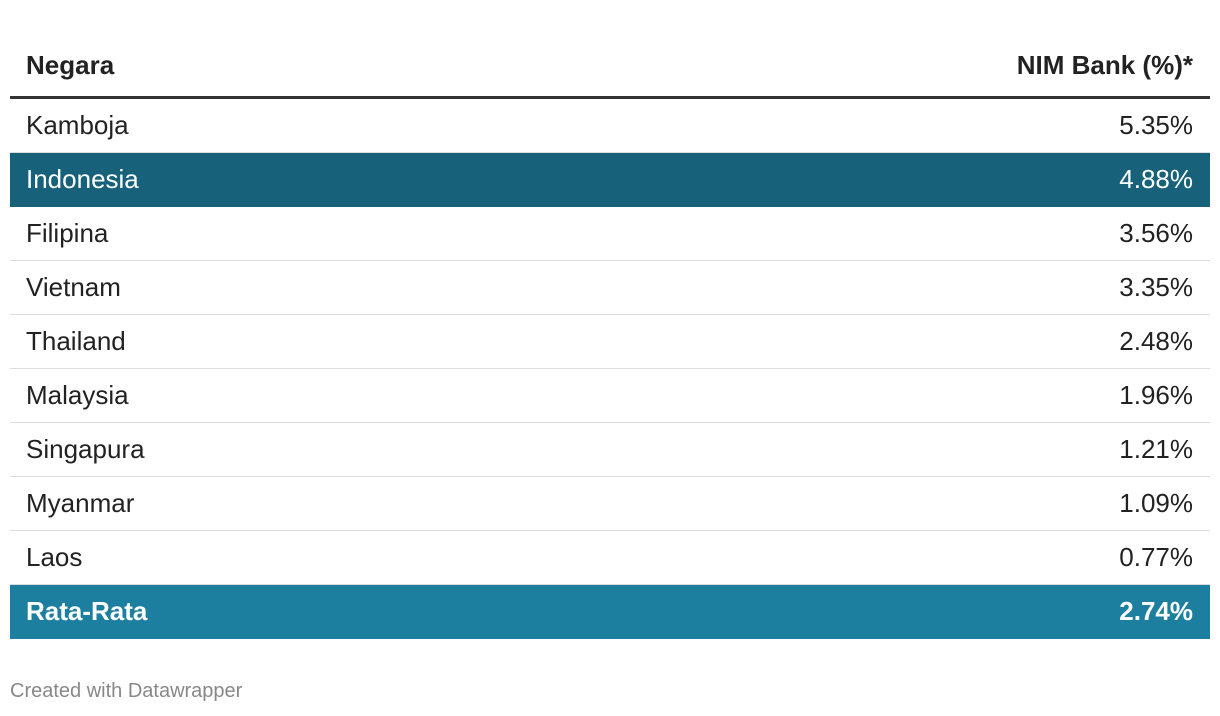 The image size is (1220, 716). I want to click on table-cell: 2.48%, so click(863, 341).